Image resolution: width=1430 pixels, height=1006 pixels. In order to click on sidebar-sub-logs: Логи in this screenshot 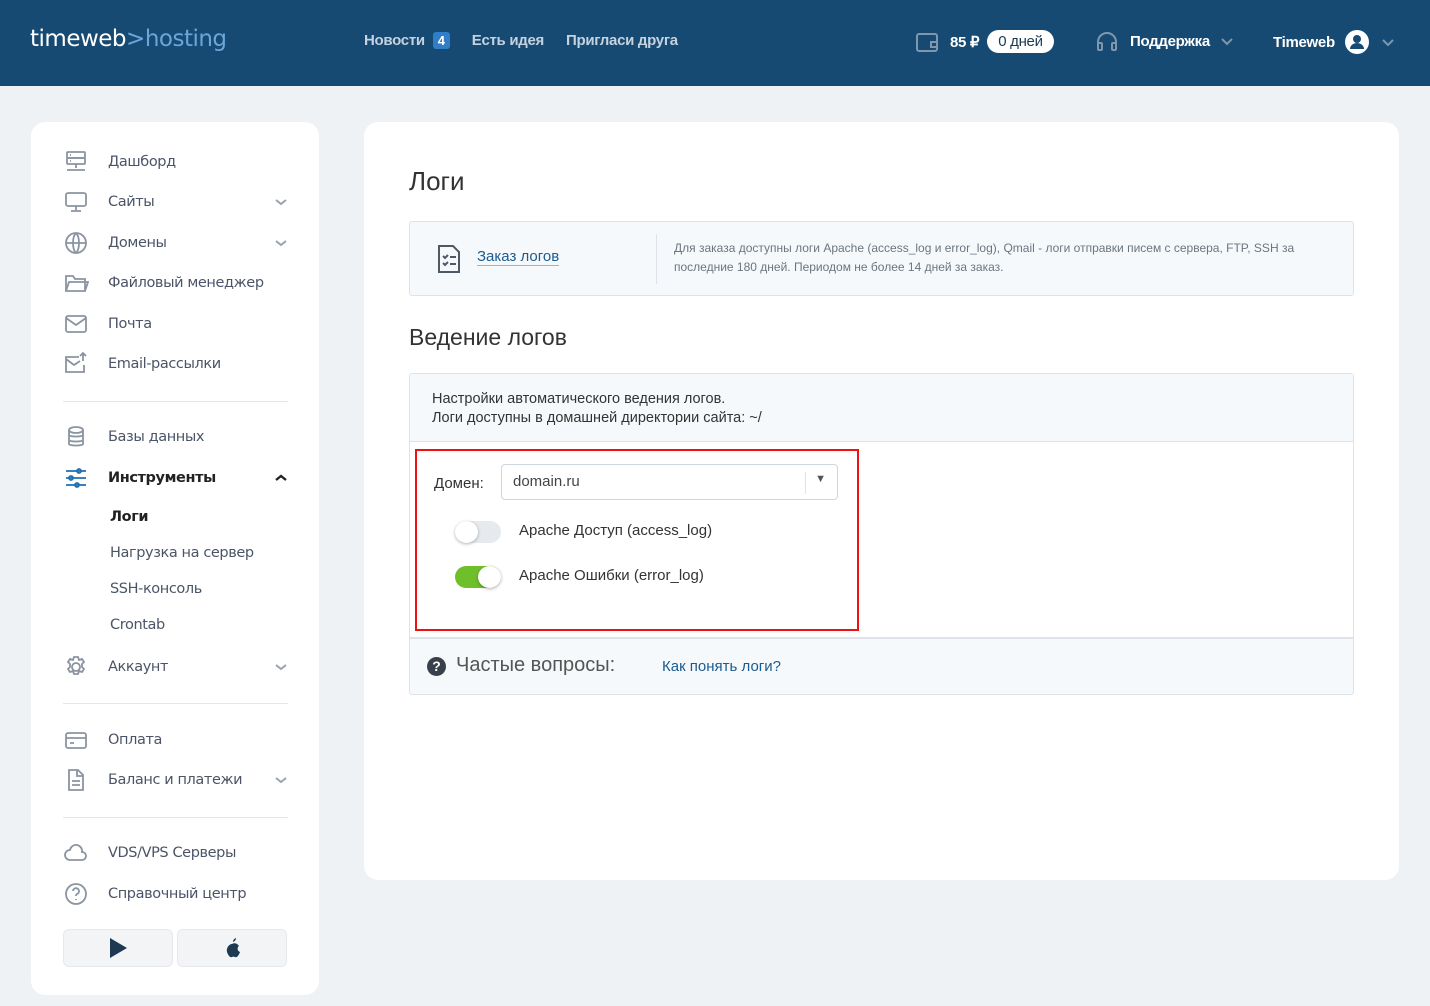, I will do `click(129, 517)`.